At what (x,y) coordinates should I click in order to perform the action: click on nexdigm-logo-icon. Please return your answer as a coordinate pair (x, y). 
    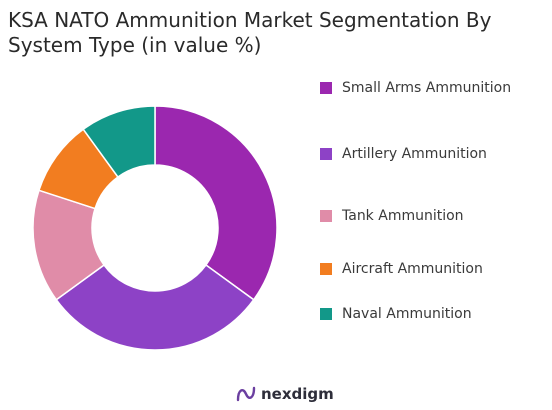
    Looking at the image, I should click on (246, 394).